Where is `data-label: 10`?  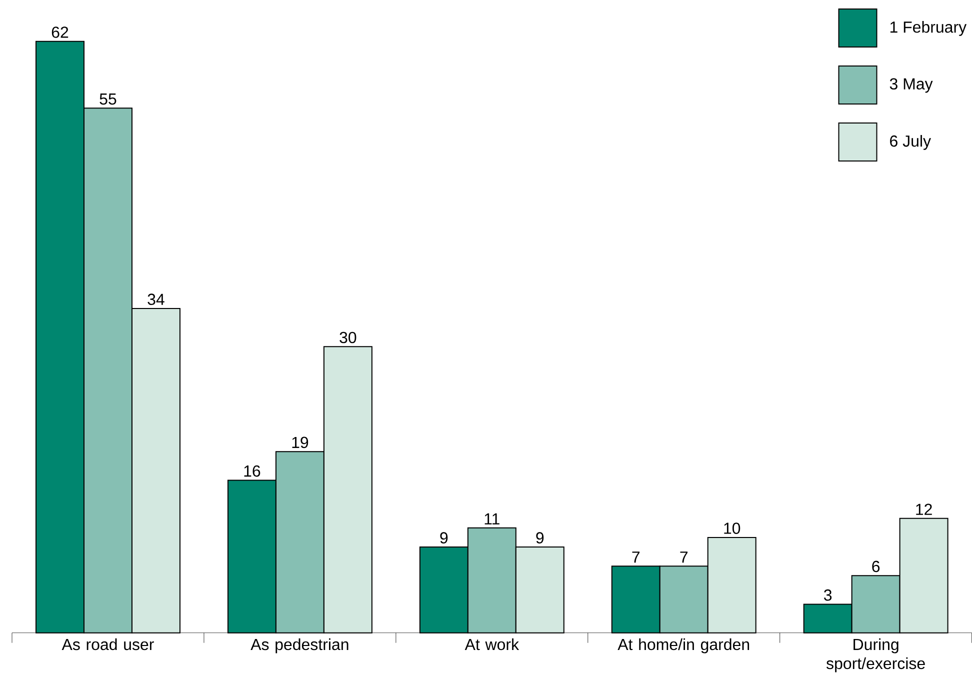
data-label: 10 is located at coordinates (732, 528).